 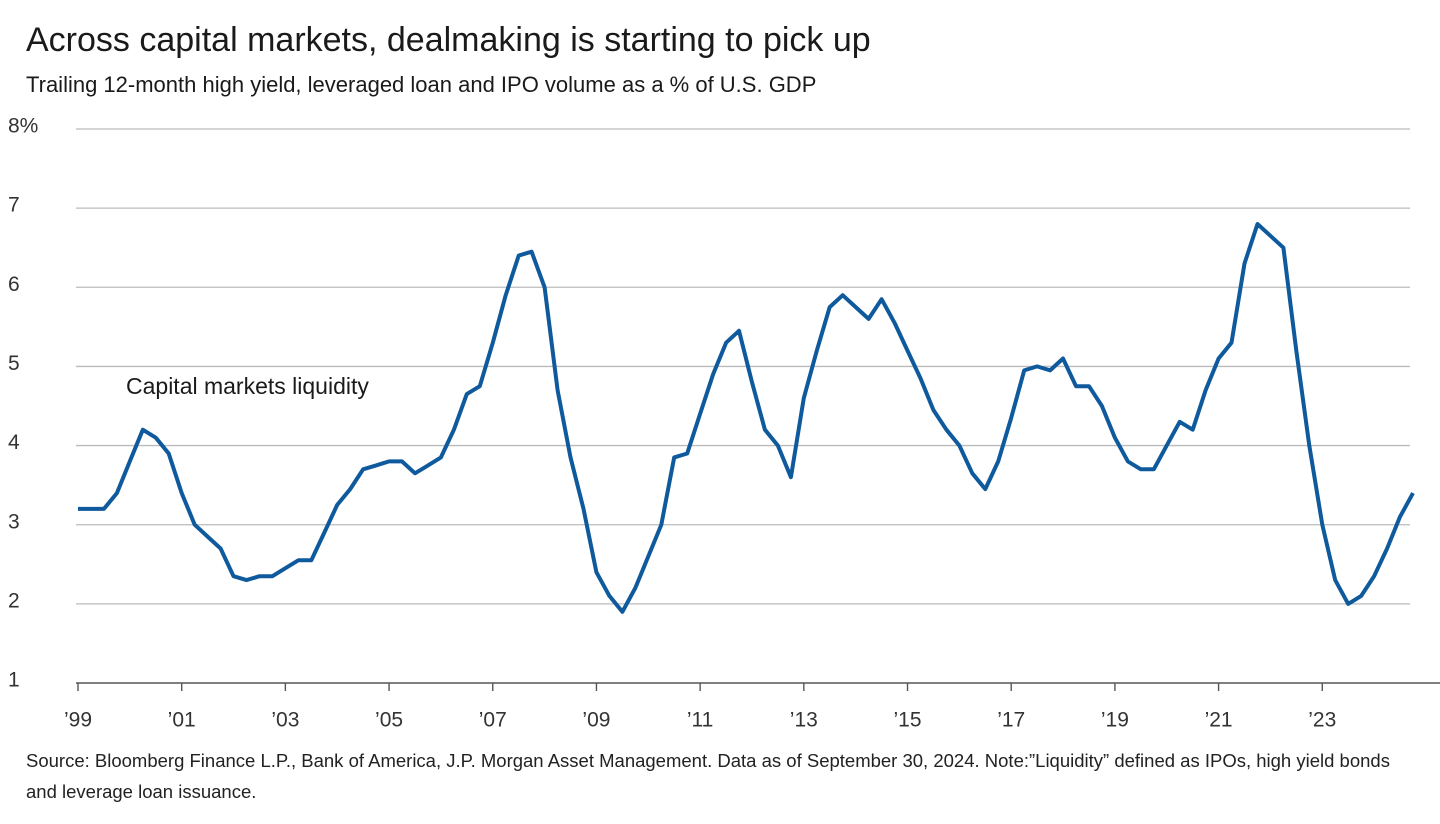 I want to click on x-tick-label: ’11, so click(x=700, y=720).